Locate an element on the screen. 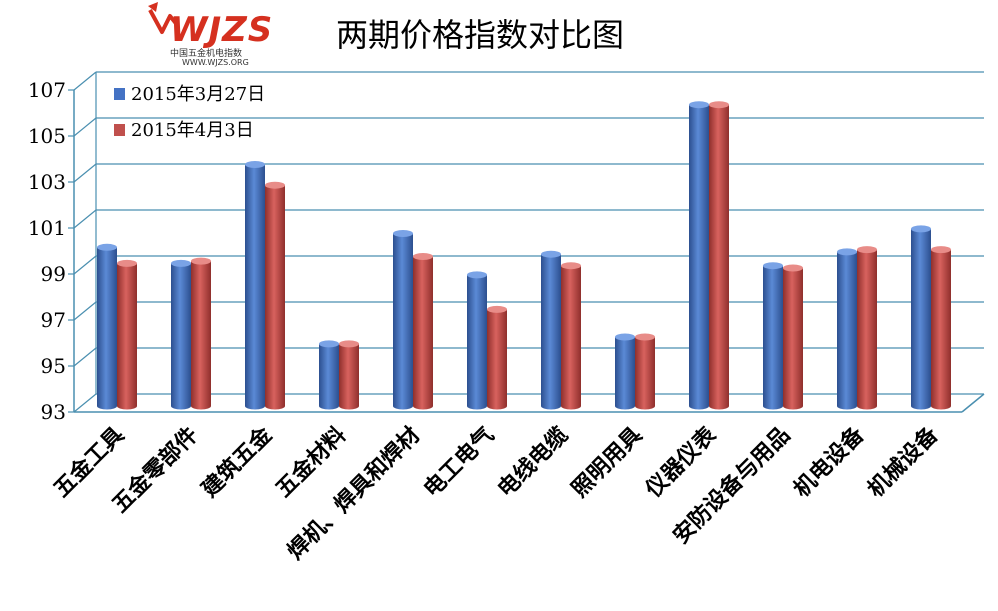  legend-label: 2015年4月3日 is located at coordinates (192, 130).